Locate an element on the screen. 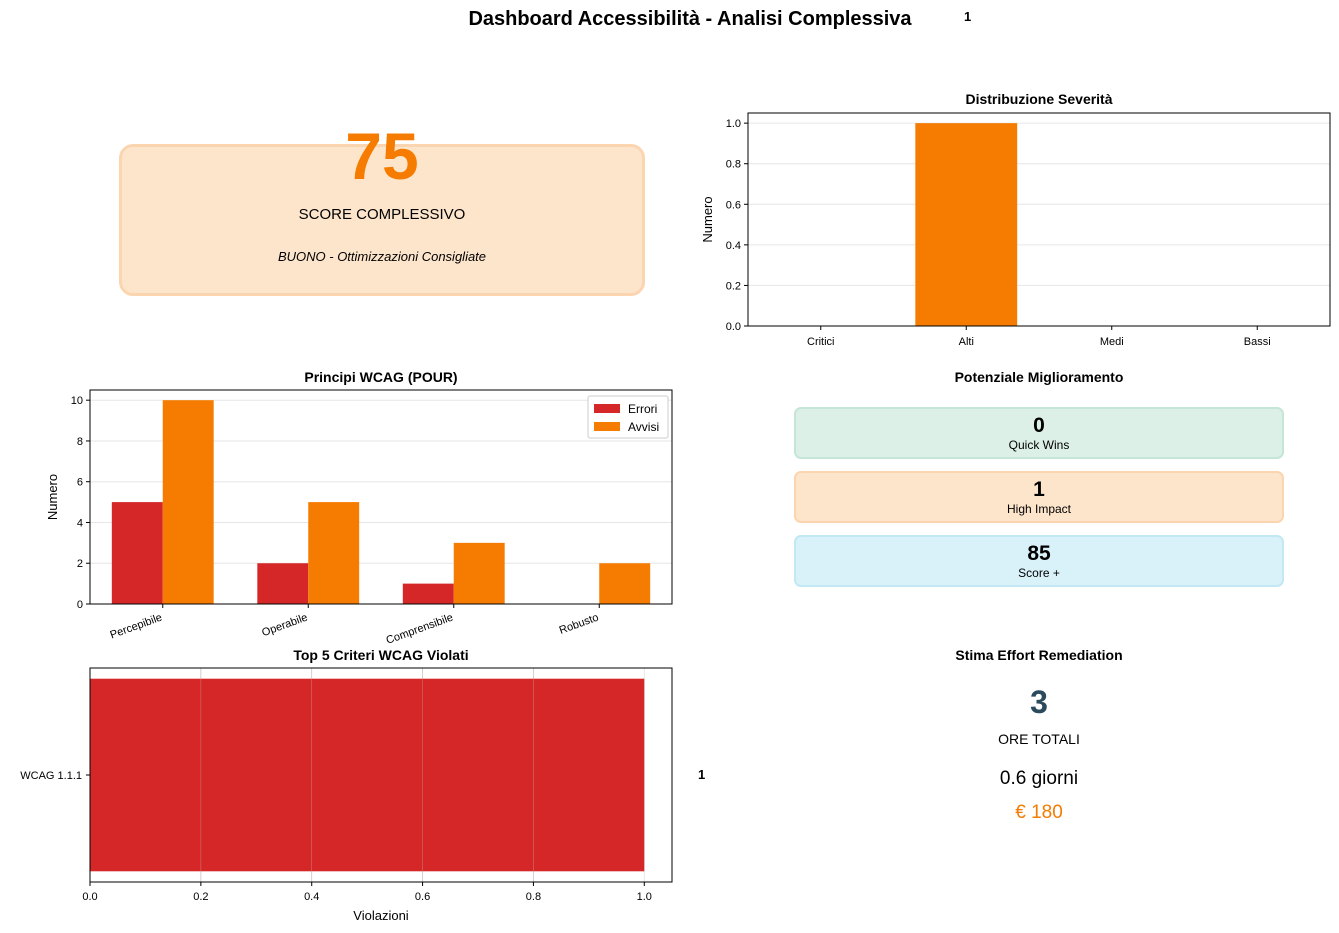  y-tick-label: 0.6 is located at coordinates (733, 205).